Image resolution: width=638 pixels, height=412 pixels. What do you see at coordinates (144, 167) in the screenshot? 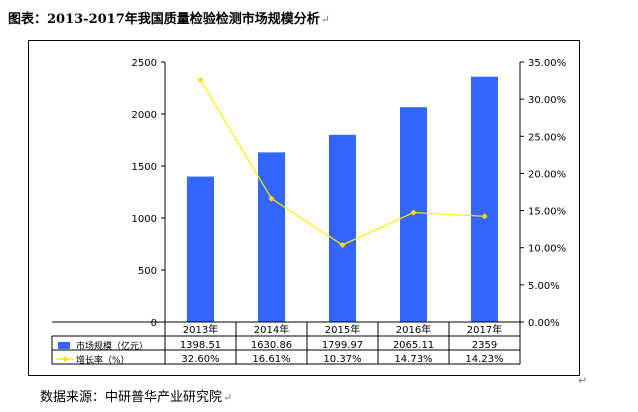
I see `y-left-tick-label: 1500` at bounding box center [144, 167].